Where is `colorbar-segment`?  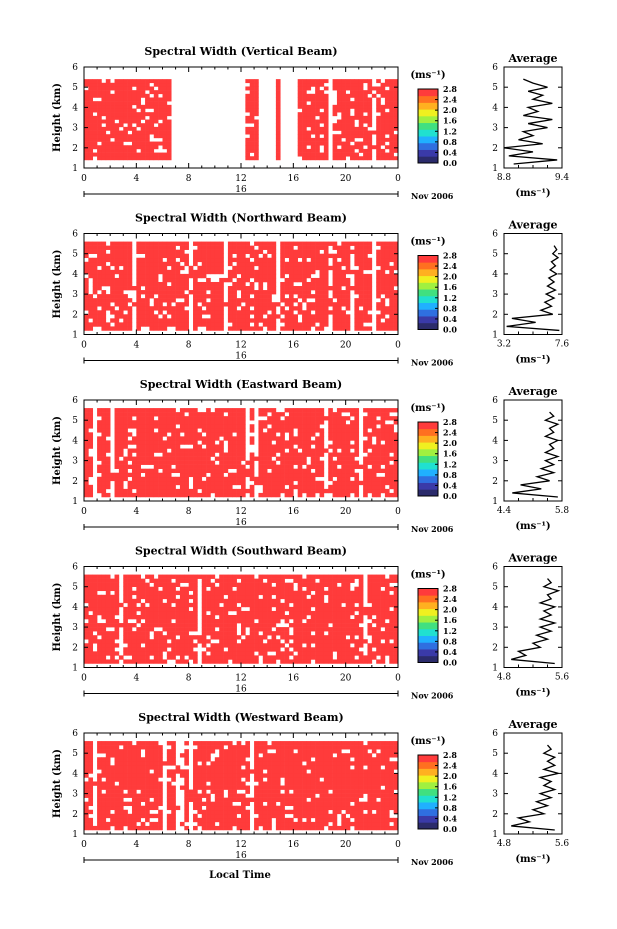 colorbar-segment is located at coordinates (428, 286).